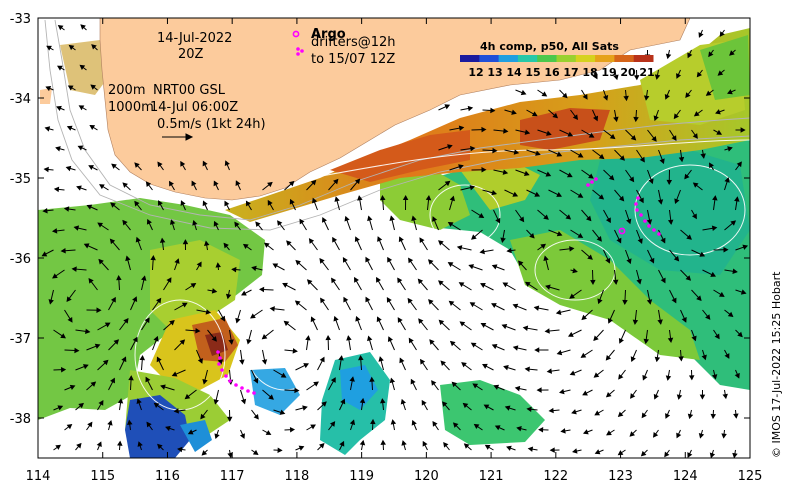 This screenshot has width=791, height=492. Describe the element at coordinates (555, 476) in the screenshot. I see `x-tick-label: 122` at that location.